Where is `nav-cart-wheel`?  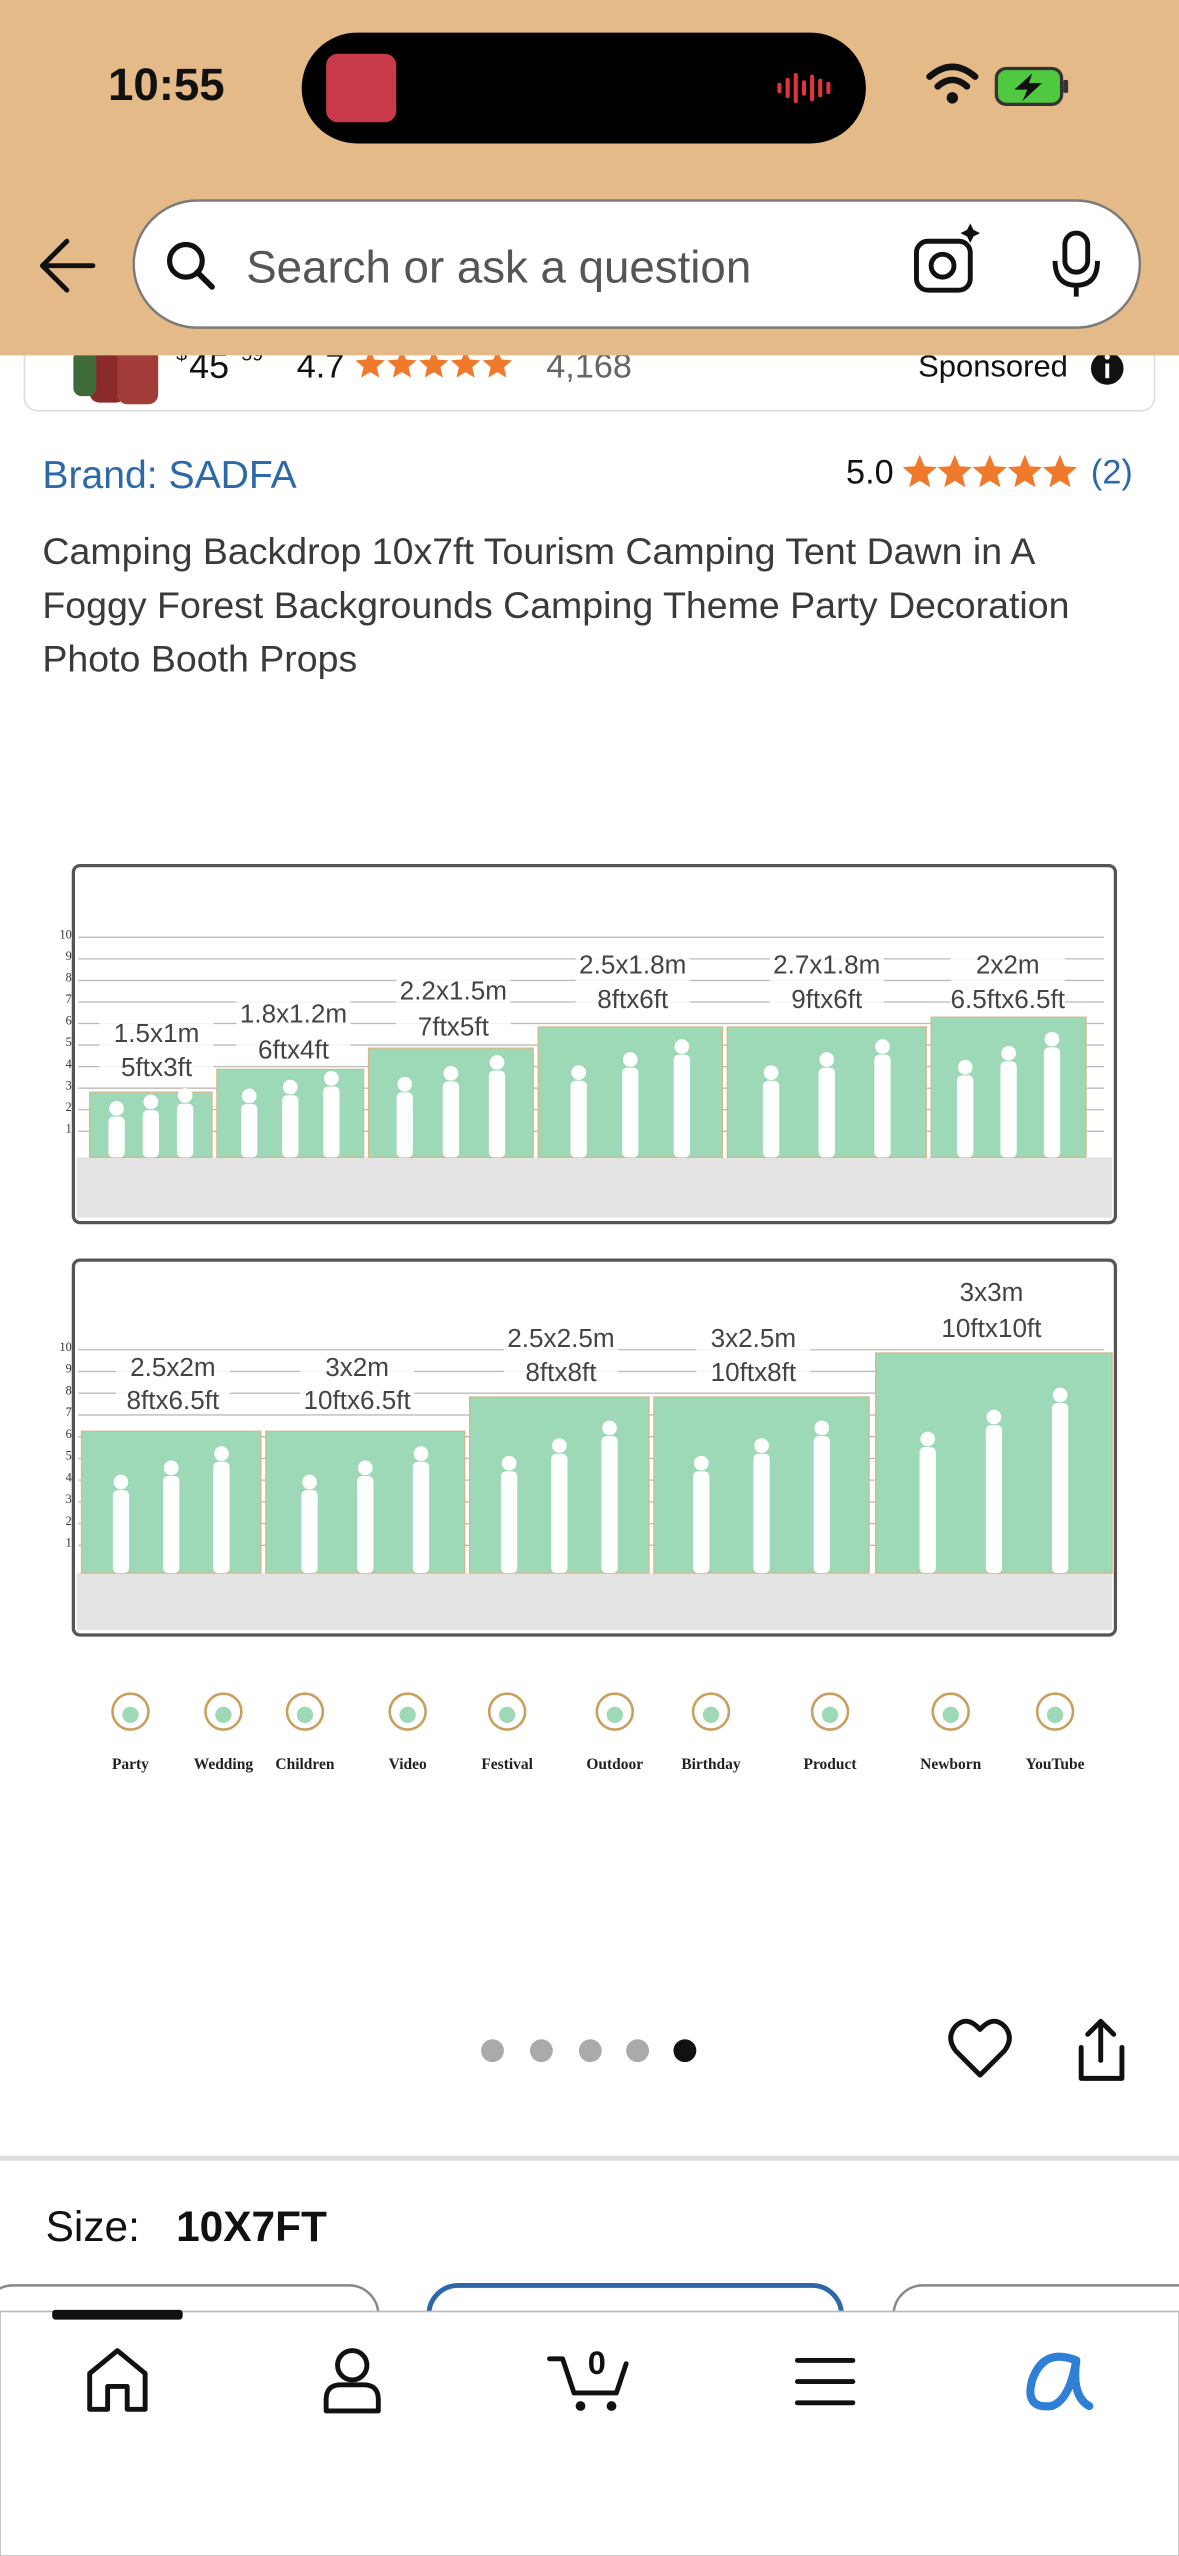 nav-cart-wheel is located at coordinates (580, 2406).